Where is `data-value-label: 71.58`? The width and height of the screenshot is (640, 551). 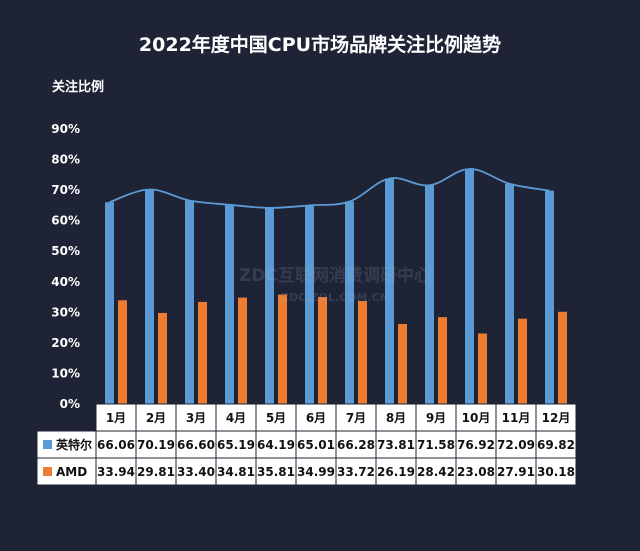
data-value-label: 71.58 is located at coordinates (436, 445).